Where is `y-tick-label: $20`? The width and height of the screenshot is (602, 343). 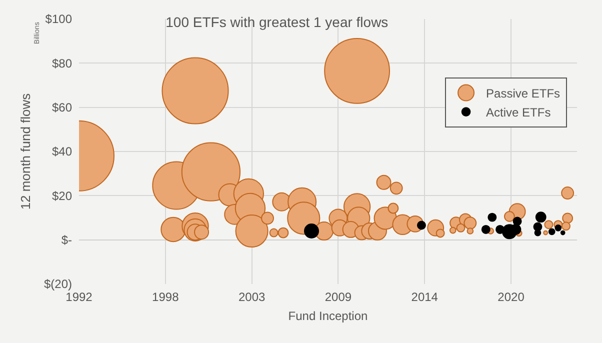 y-tick-label: $20 is located at coordinates (62, 195).